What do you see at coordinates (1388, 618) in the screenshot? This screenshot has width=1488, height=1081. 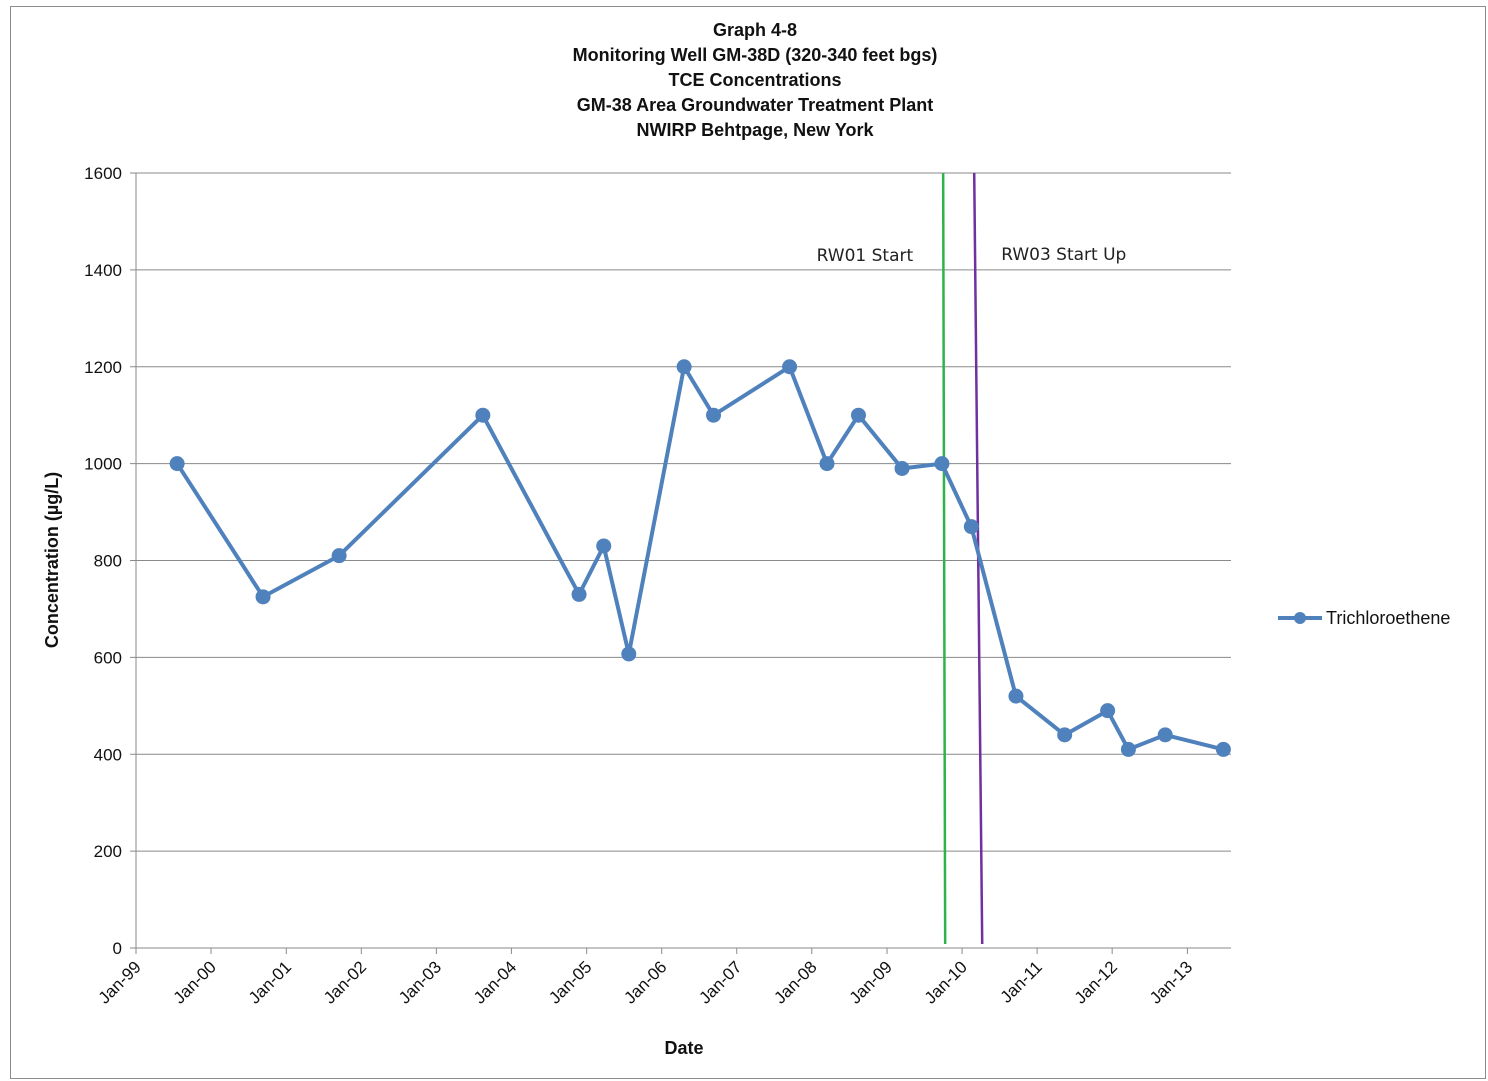 I see `legend-label: Trichloroethene` at bounding box center [1388, 618].